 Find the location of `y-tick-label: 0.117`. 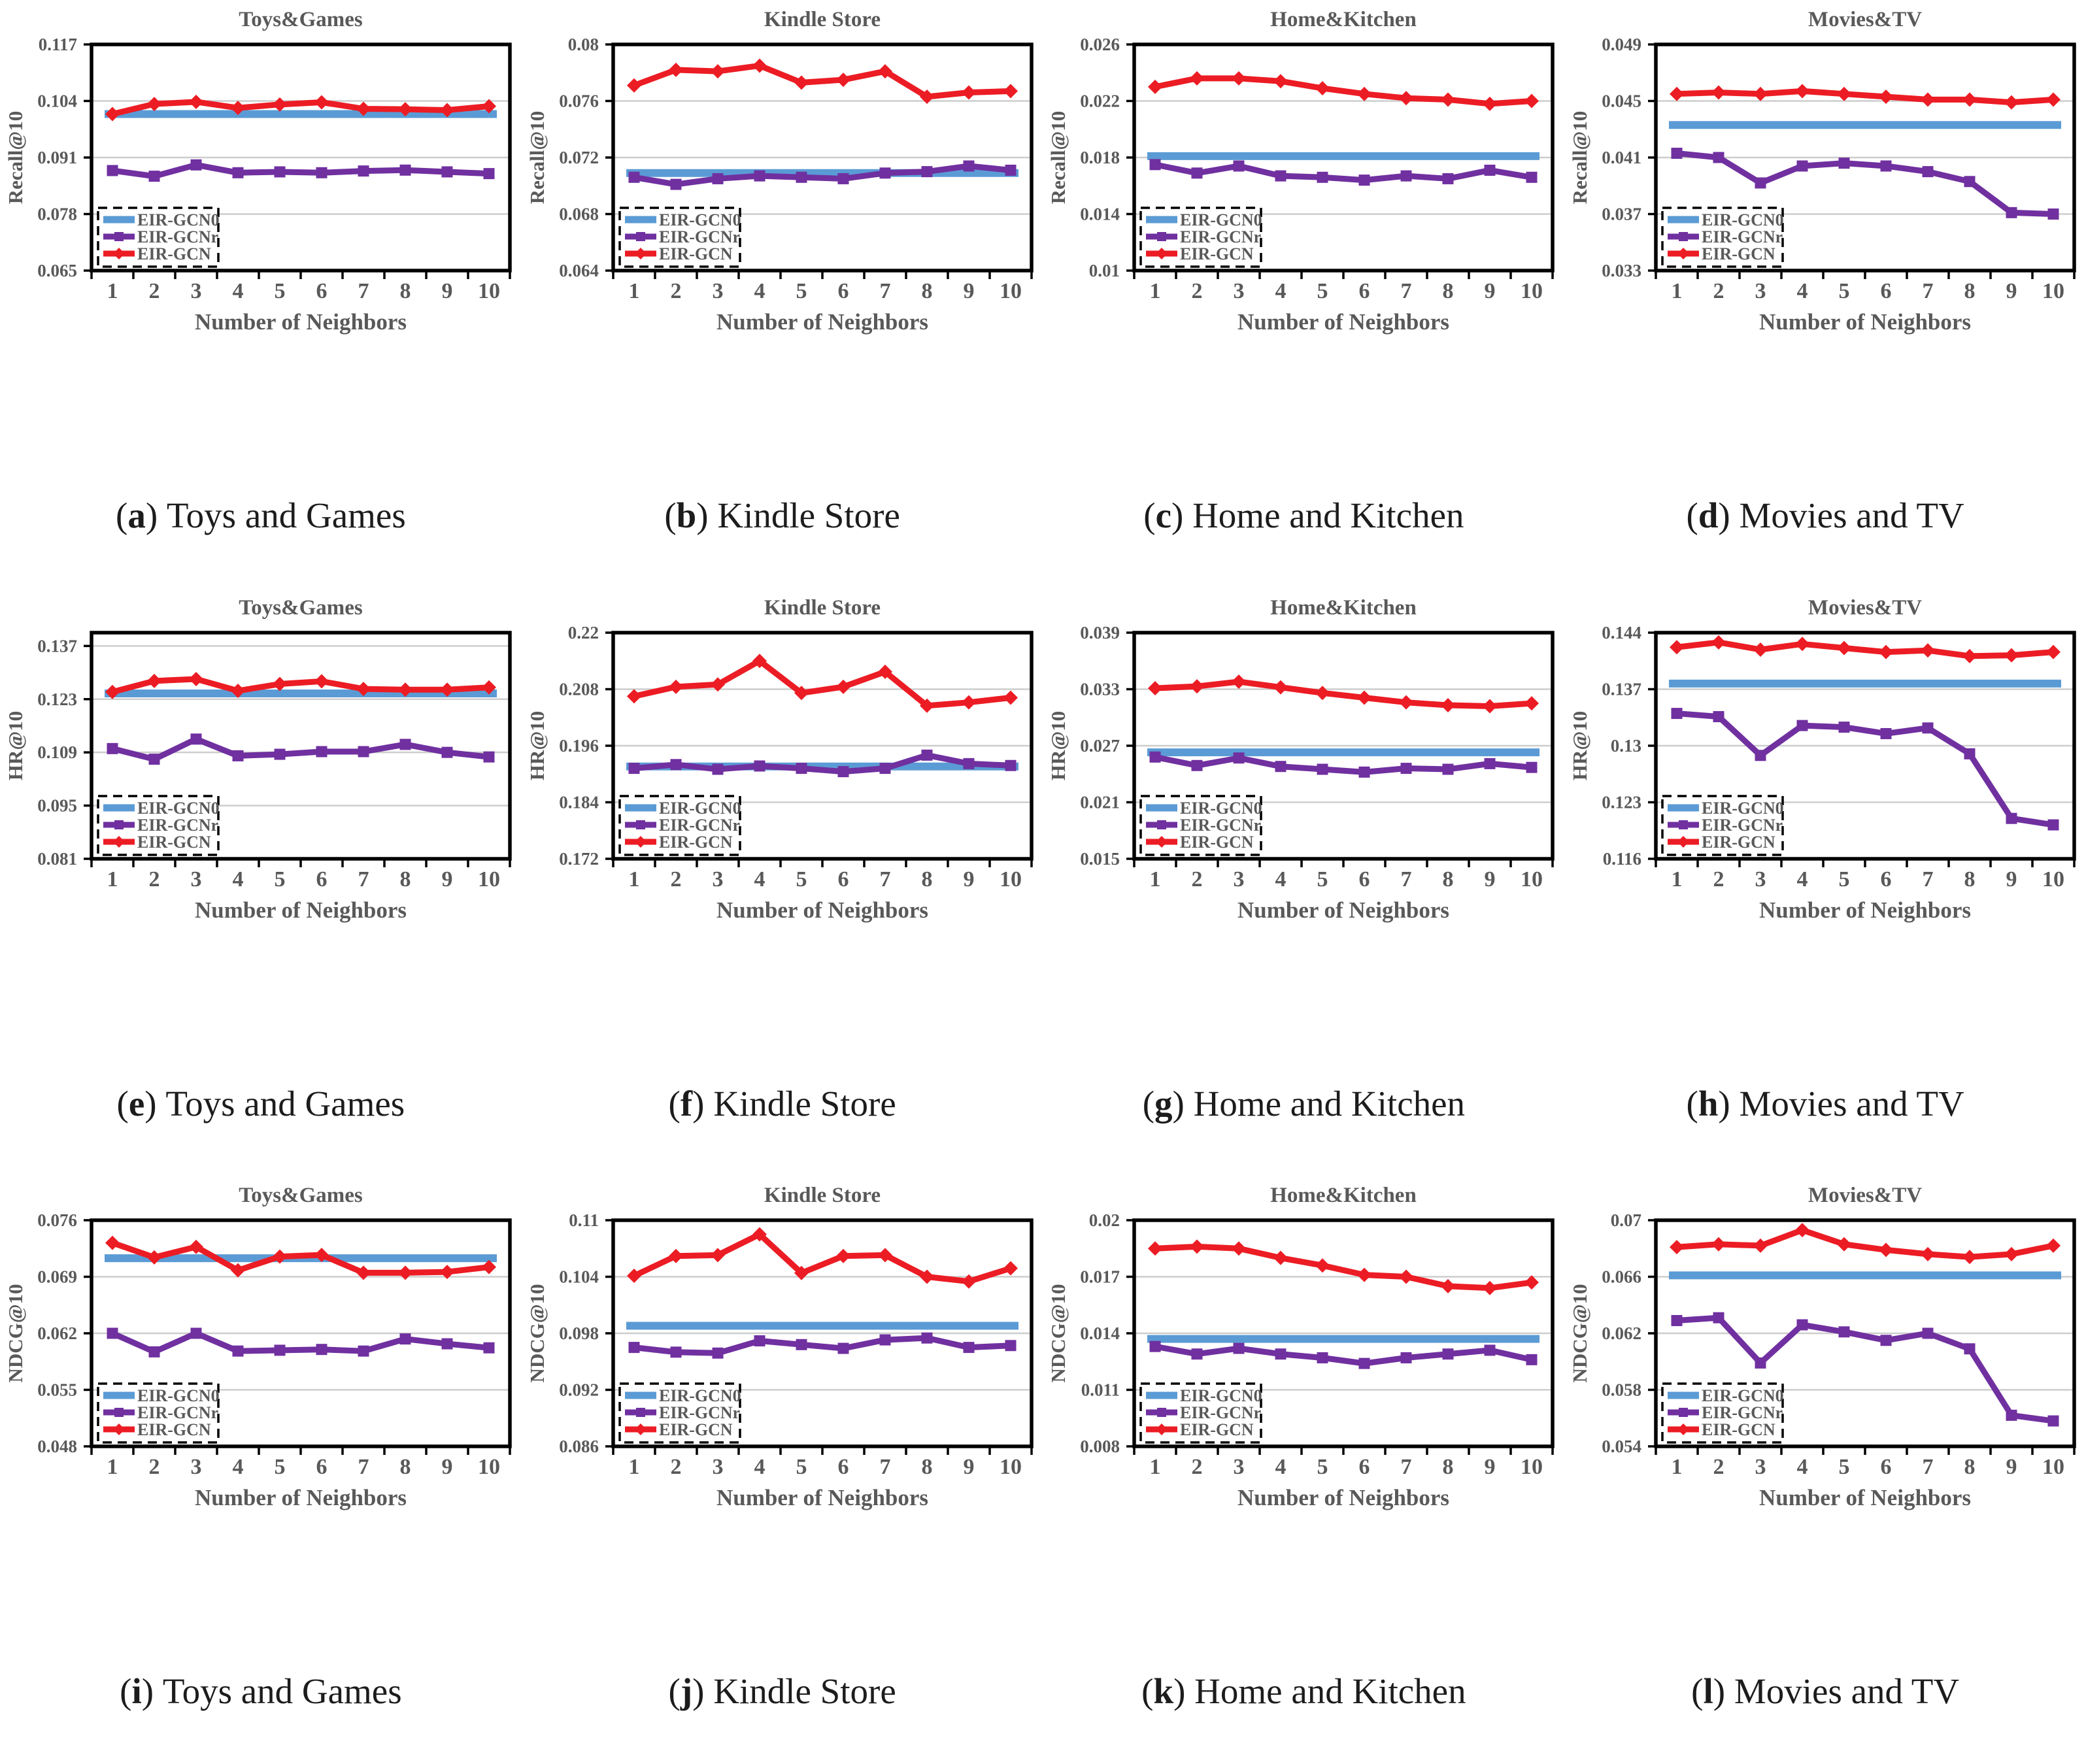

y-tick-label: 0.117 is located at coordinates (58, 44).